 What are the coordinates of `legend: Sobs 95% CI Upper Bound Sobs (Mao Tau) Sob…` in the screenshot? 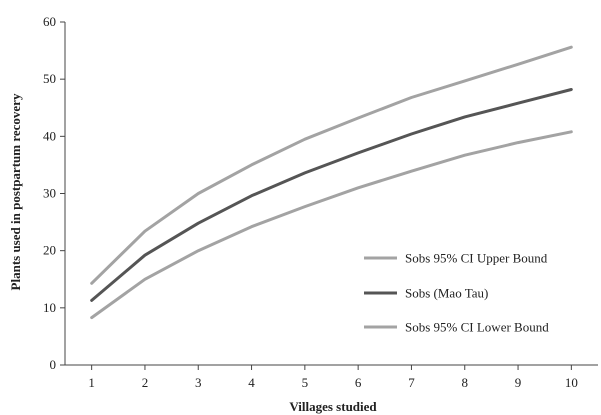 It's located at (456, 293).